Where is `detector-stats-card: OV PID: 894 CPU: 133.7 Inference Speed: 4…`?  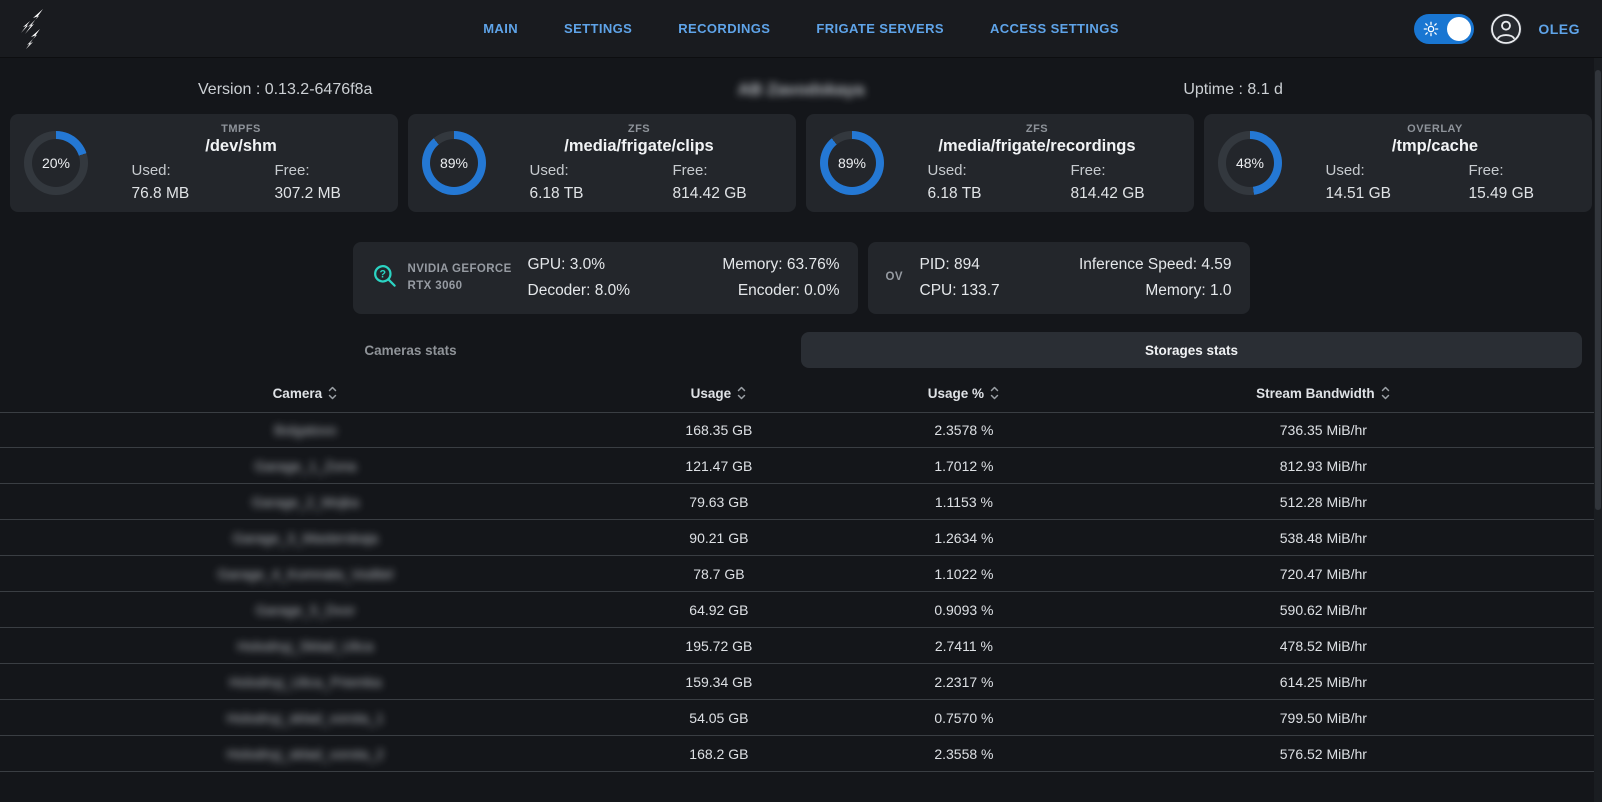 detector-stats-card: OV PID: 894 CPU: 133.7 Inference Speed: 4… is located at coordinates (1058, 278).